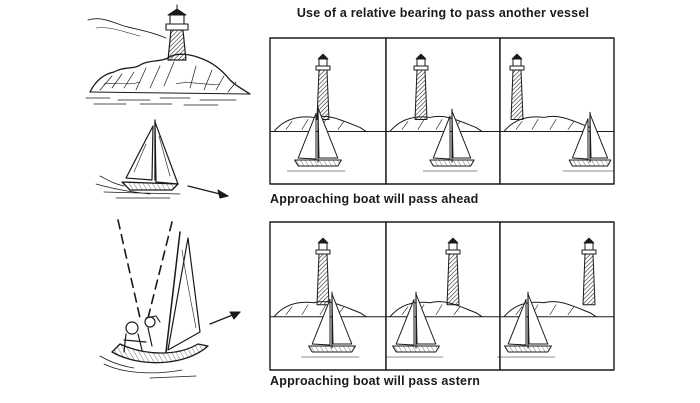 This screenshot has width=700, height=403. What do you see at coordinates (168, 55) in the screenshot?
I see `island-lighthouse` at bounding box center [168, 55].